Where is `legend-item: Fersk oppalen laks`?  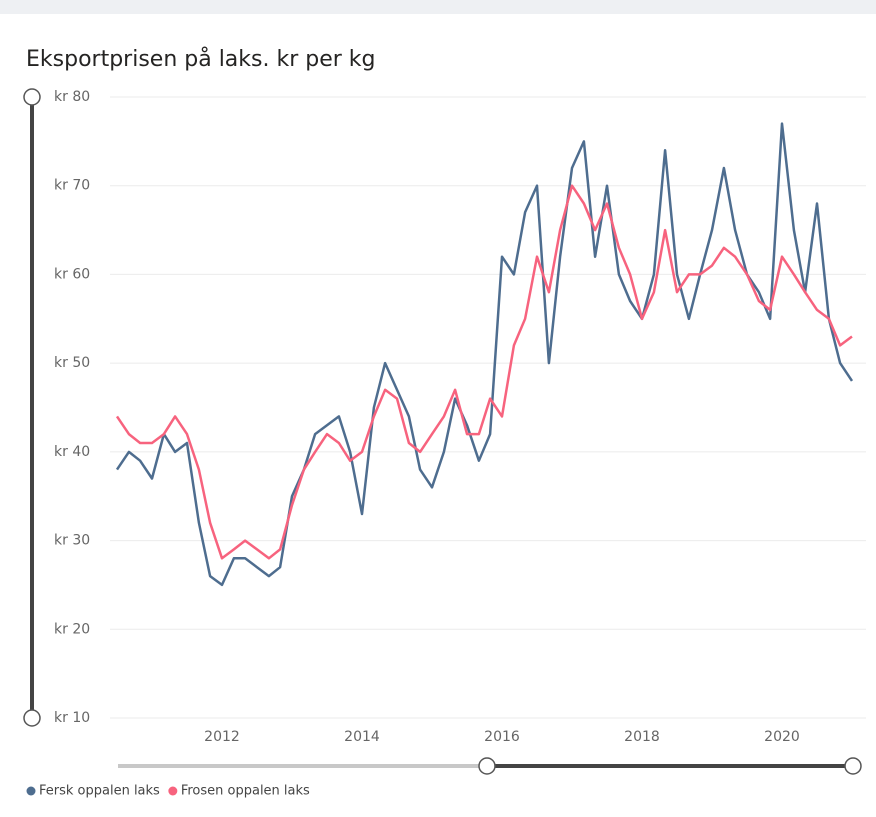 legend-item: Fersk oppalen laks is located at coordinates (93, 791).